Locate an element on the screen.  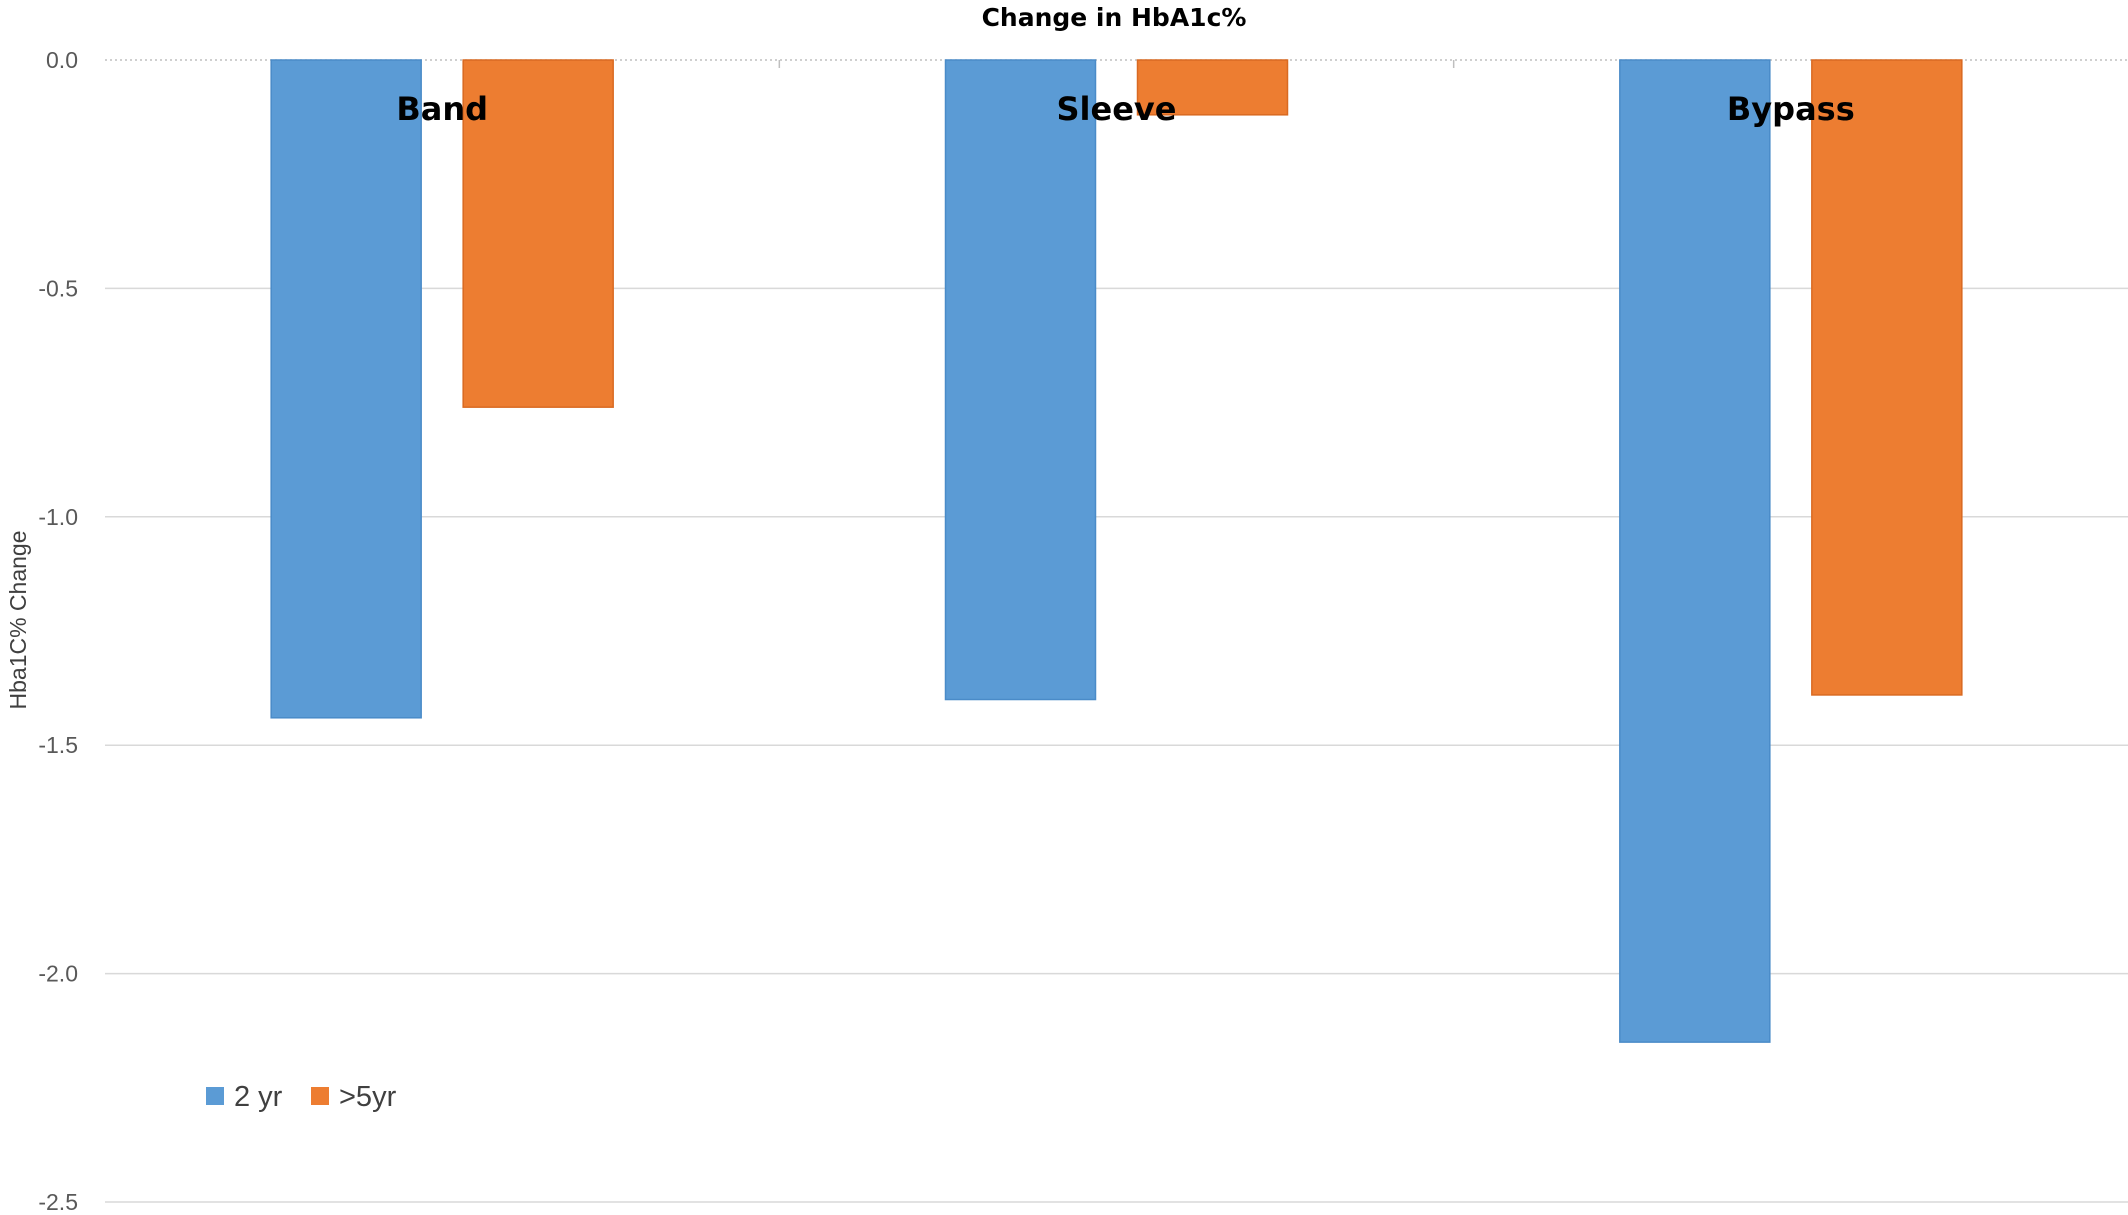
legend: 2 yr >5yr is located at coordinates (301, 1097).